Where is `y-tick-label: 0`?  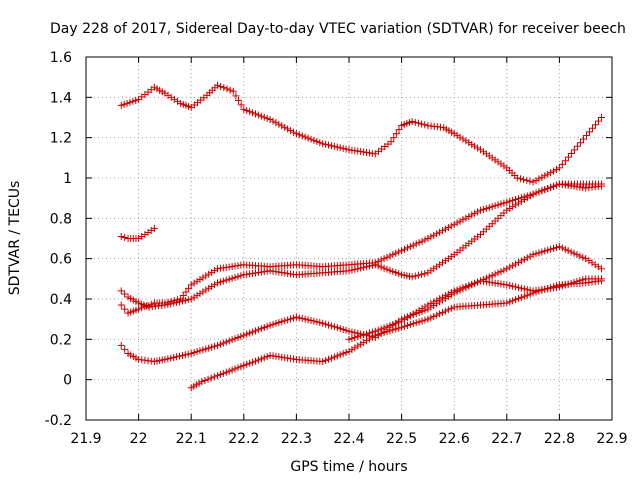
y-tick-label: 0 is located at coordinates (67, 381).